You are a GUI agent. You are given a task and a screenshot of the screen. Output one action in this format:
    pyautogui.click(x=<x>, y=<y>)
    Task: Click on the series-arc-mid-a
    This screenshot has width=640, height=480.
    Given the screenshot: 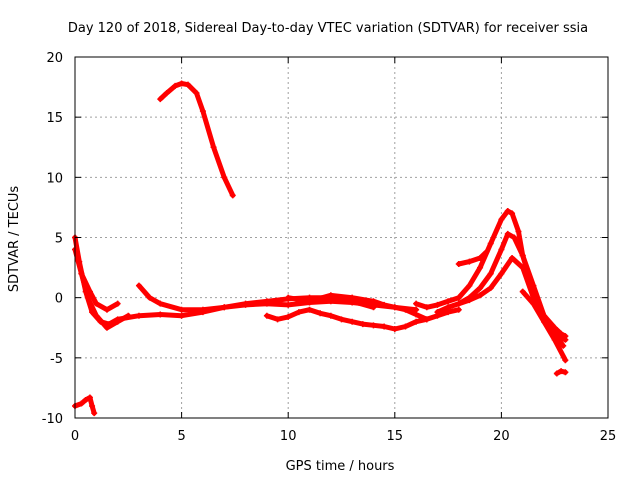 What is the action you would take?
    pyautogui.click(x=362, y=319)
    